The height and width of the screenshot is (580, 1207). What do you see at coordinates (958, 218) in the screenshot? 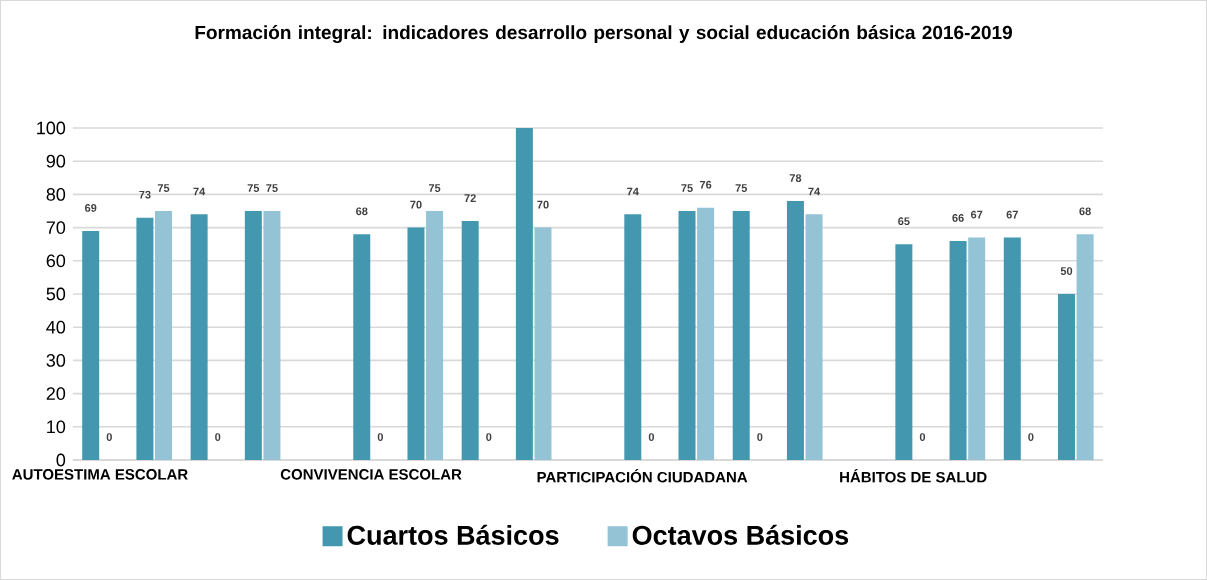
I see `data-label: 66` at bounding box center [958, 218].